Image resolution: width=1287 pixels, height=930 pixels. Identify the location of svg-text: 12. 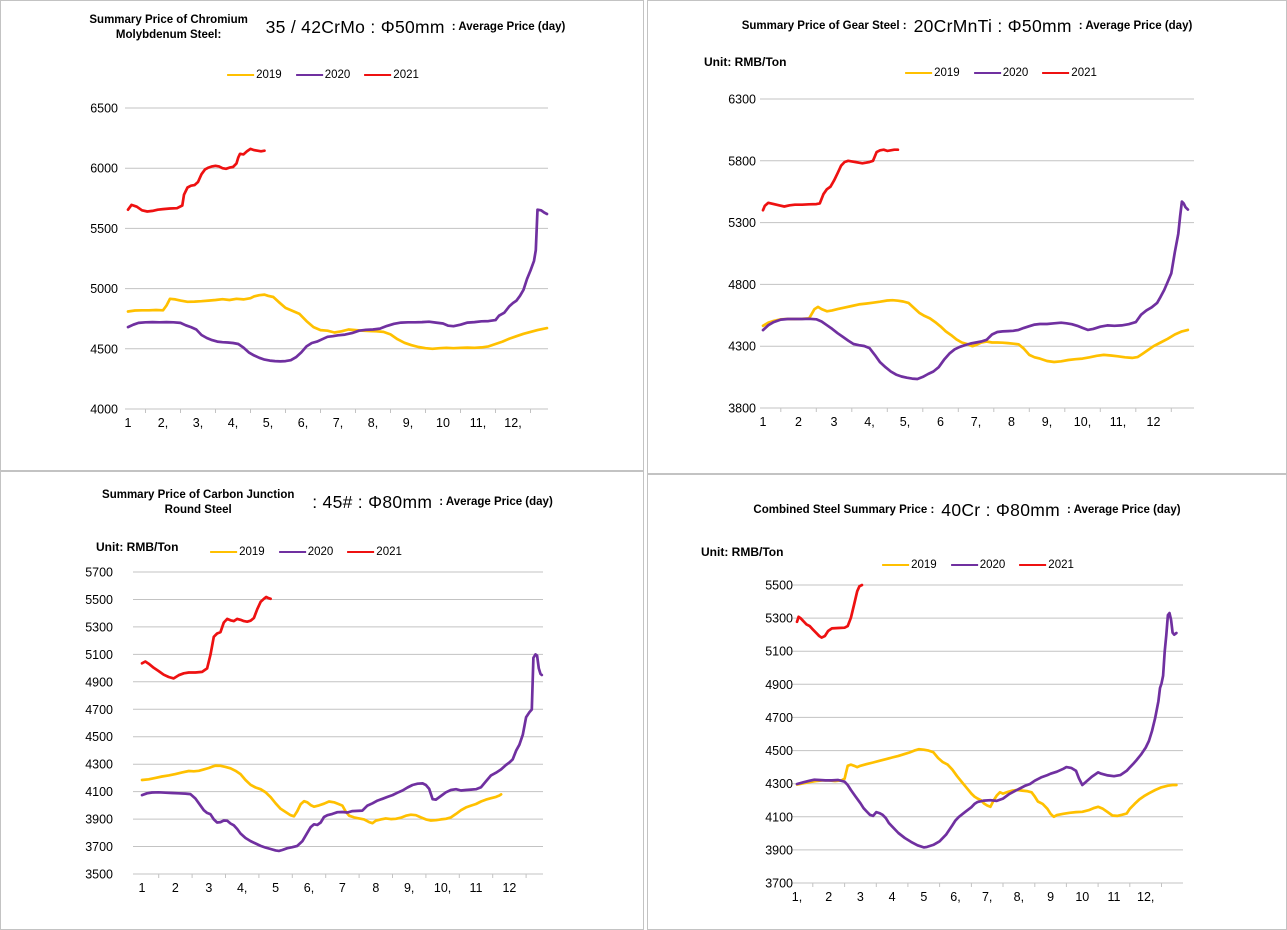
(1154, 422).